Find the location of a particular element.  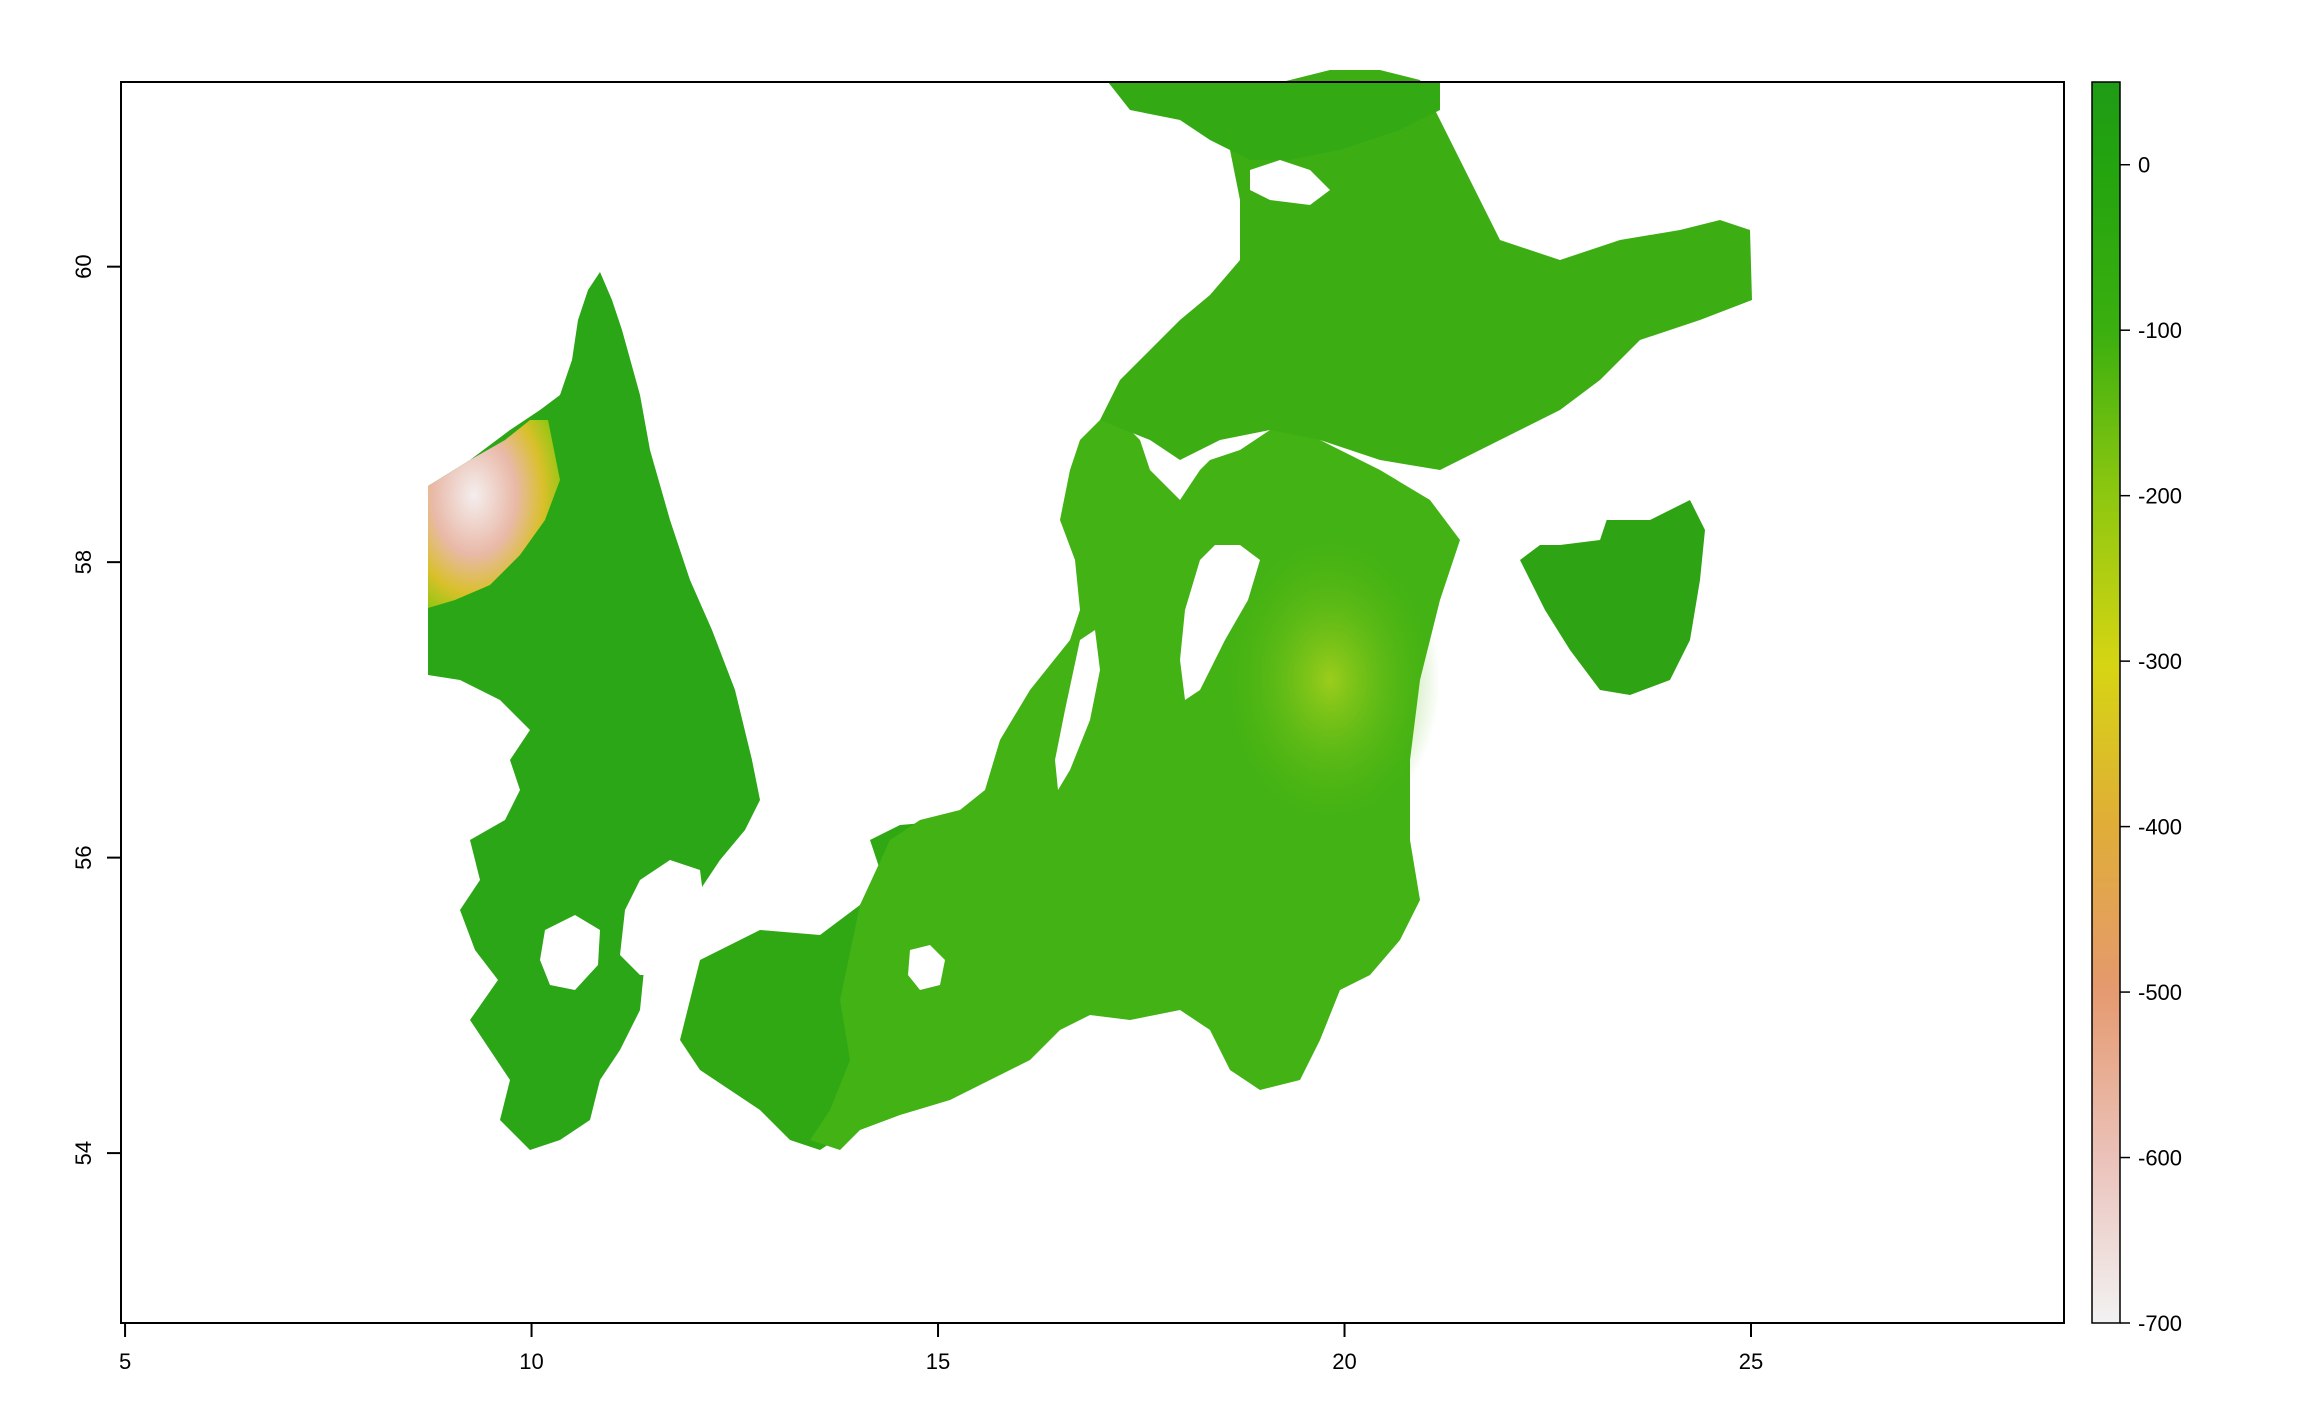

x-tick-label: 15 is located at coordinates (938, 1361).